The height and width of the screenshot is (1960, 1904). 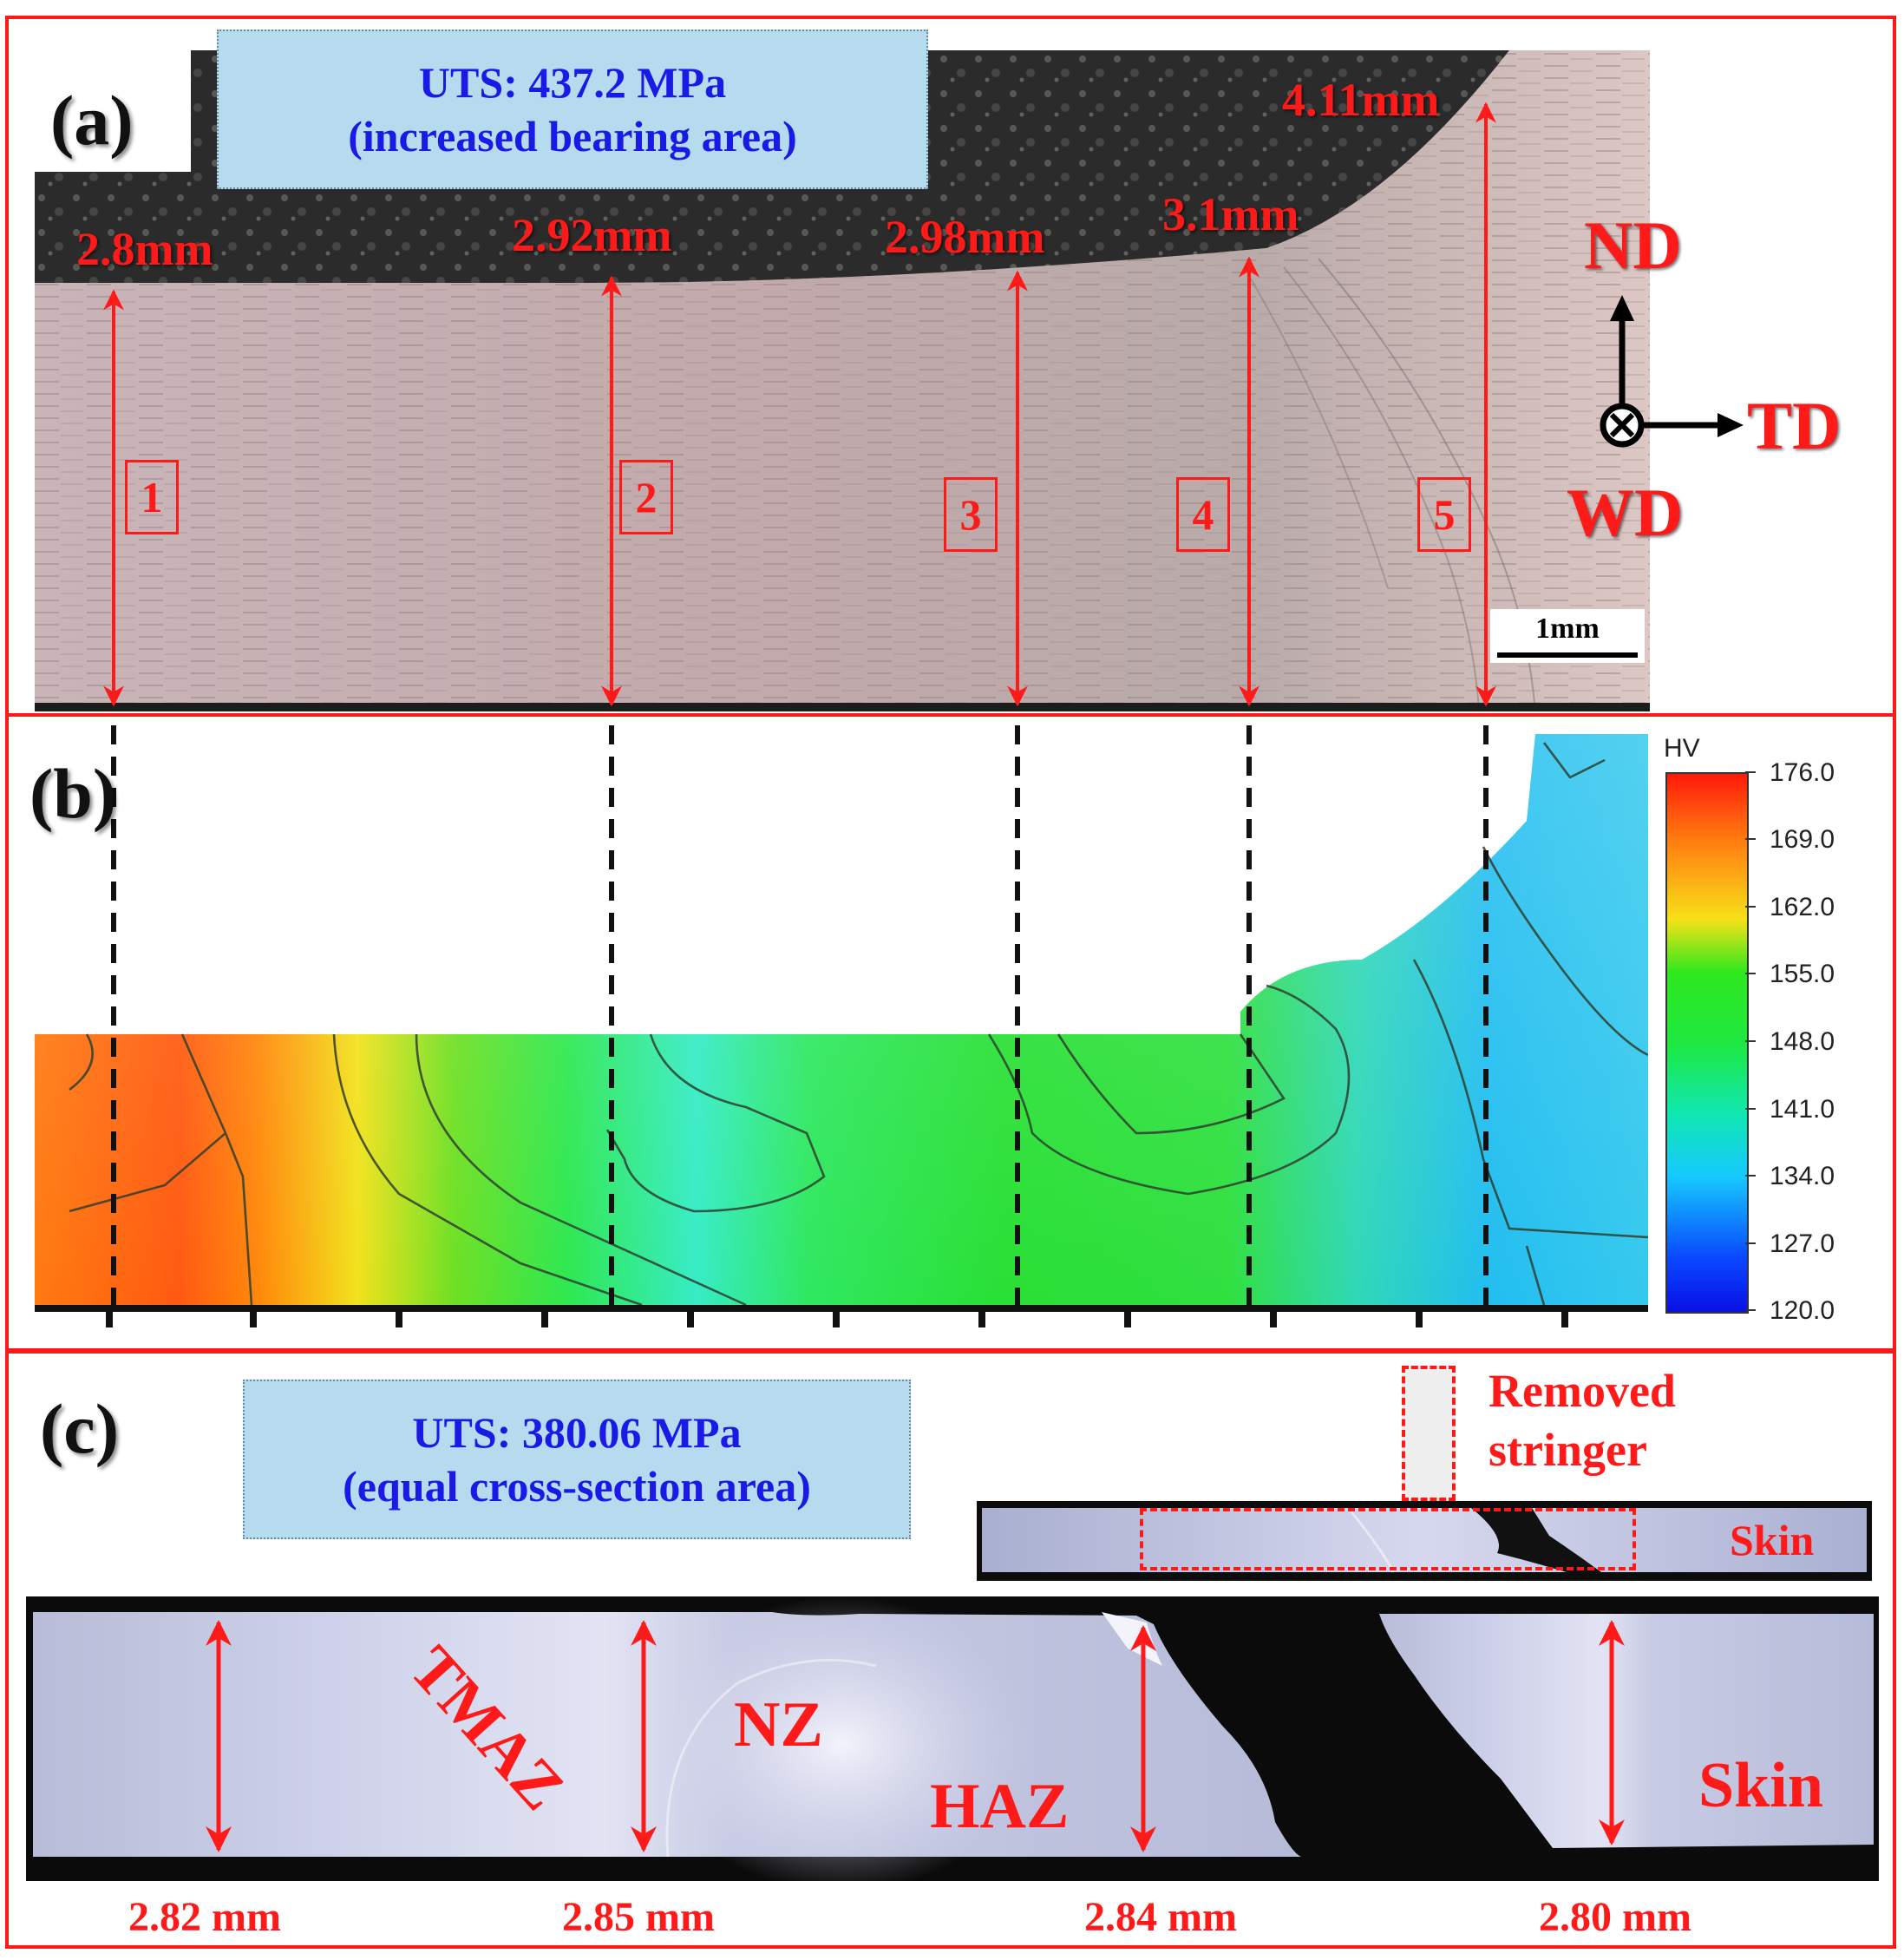 What do you see at coordinates (915, 1736) in the screenshot?
I see `panel-c-thickness-arrows` at bounding box center [915, 1736].